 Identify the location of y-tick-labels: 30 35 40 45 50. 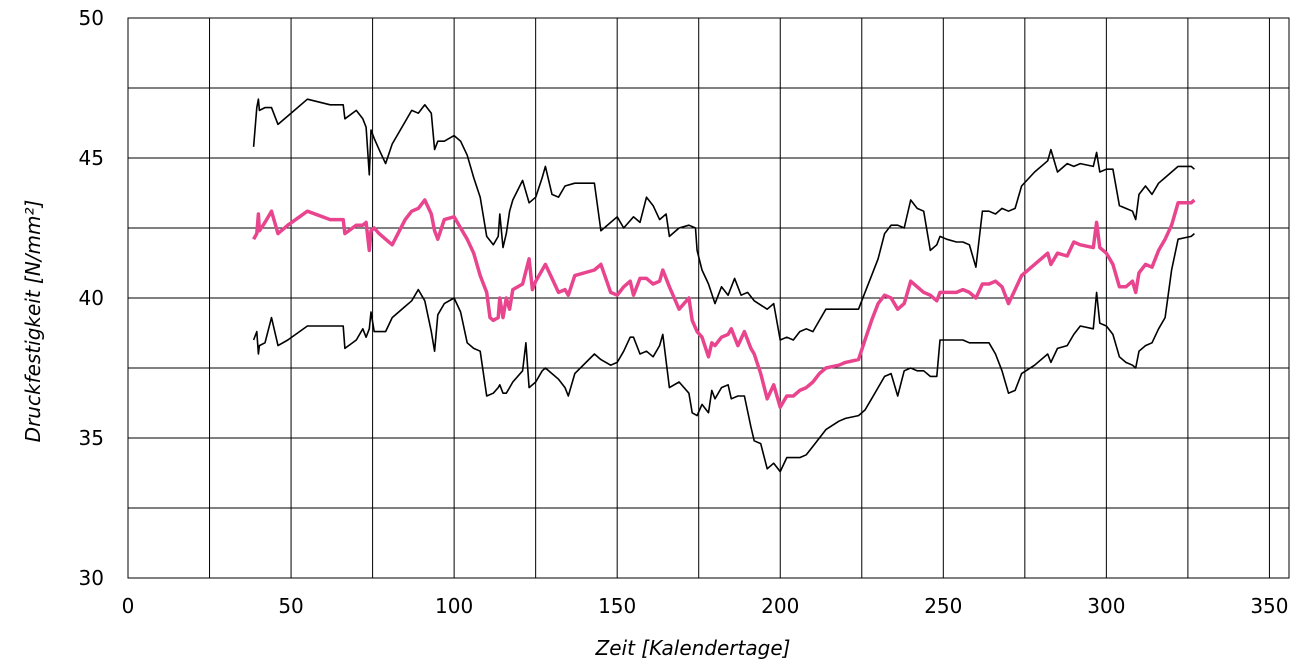
(91, 298).